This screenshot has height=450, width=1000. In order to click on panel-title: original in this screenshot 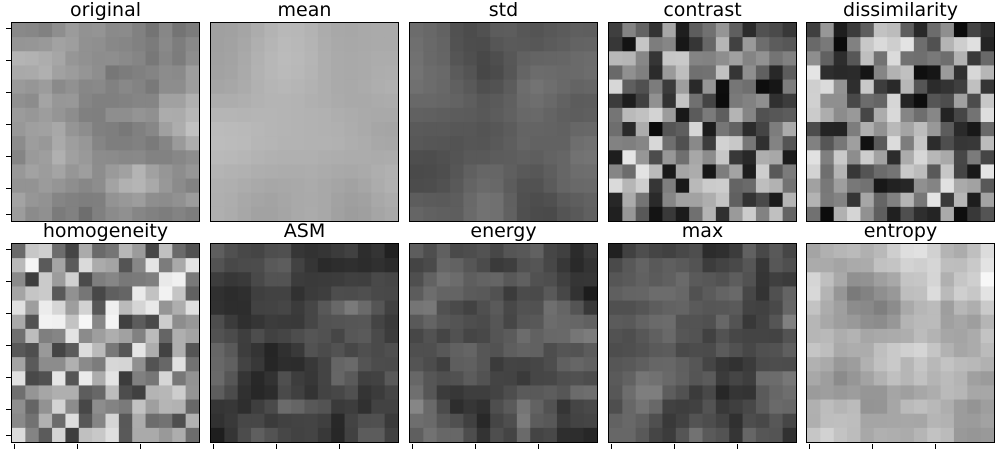, I will do `click(105, 10)`.